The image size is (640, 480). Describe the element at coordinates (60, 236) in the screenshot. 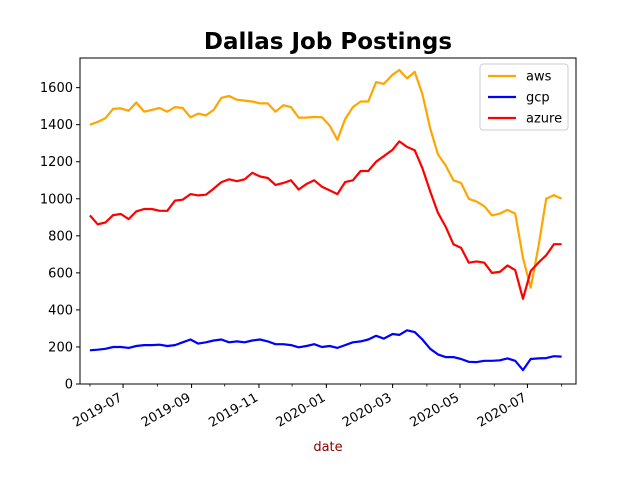

I see `y-tick-label: 800` at that location.